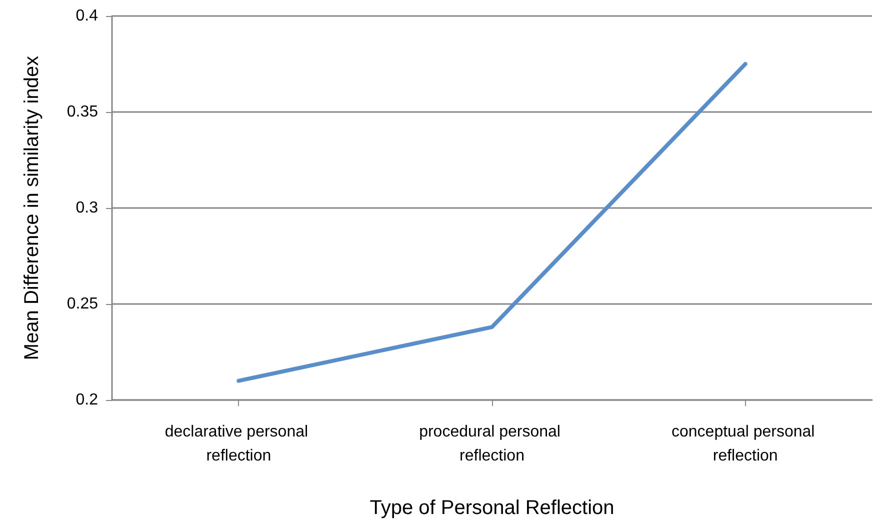 The height and width of the screenshot is (531, 886). What do you see at coordinates (746, 444) in the screenshot?
I see `x-tick-label: conceptual personal reflection` at bounding box center [746, 444].